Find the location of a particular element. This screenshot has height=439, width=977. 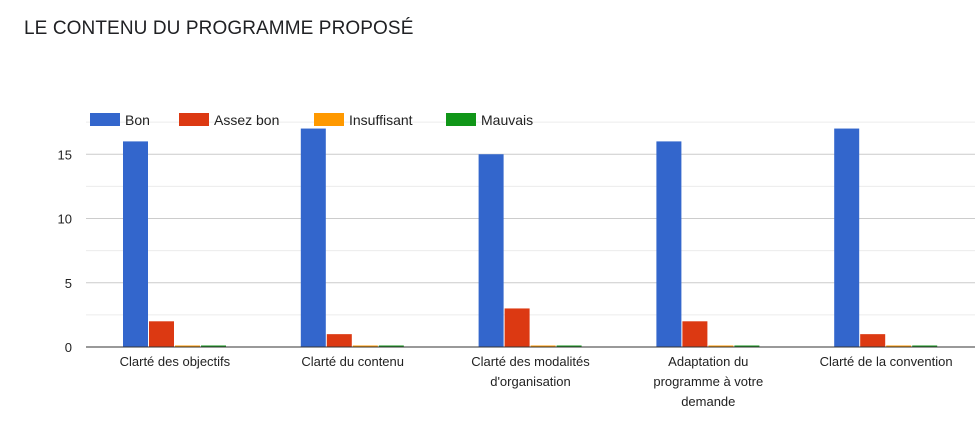

x-category-label: Clarté du contenu is located at coordinates (352, 361).